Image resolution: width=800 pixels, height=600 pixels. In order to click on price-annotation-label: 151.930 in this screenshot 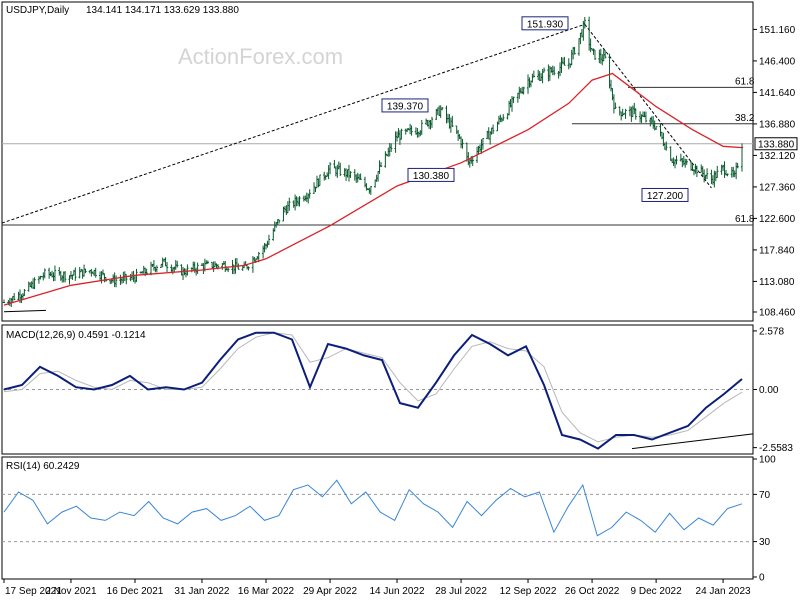, I will do `click(545, 24)`.